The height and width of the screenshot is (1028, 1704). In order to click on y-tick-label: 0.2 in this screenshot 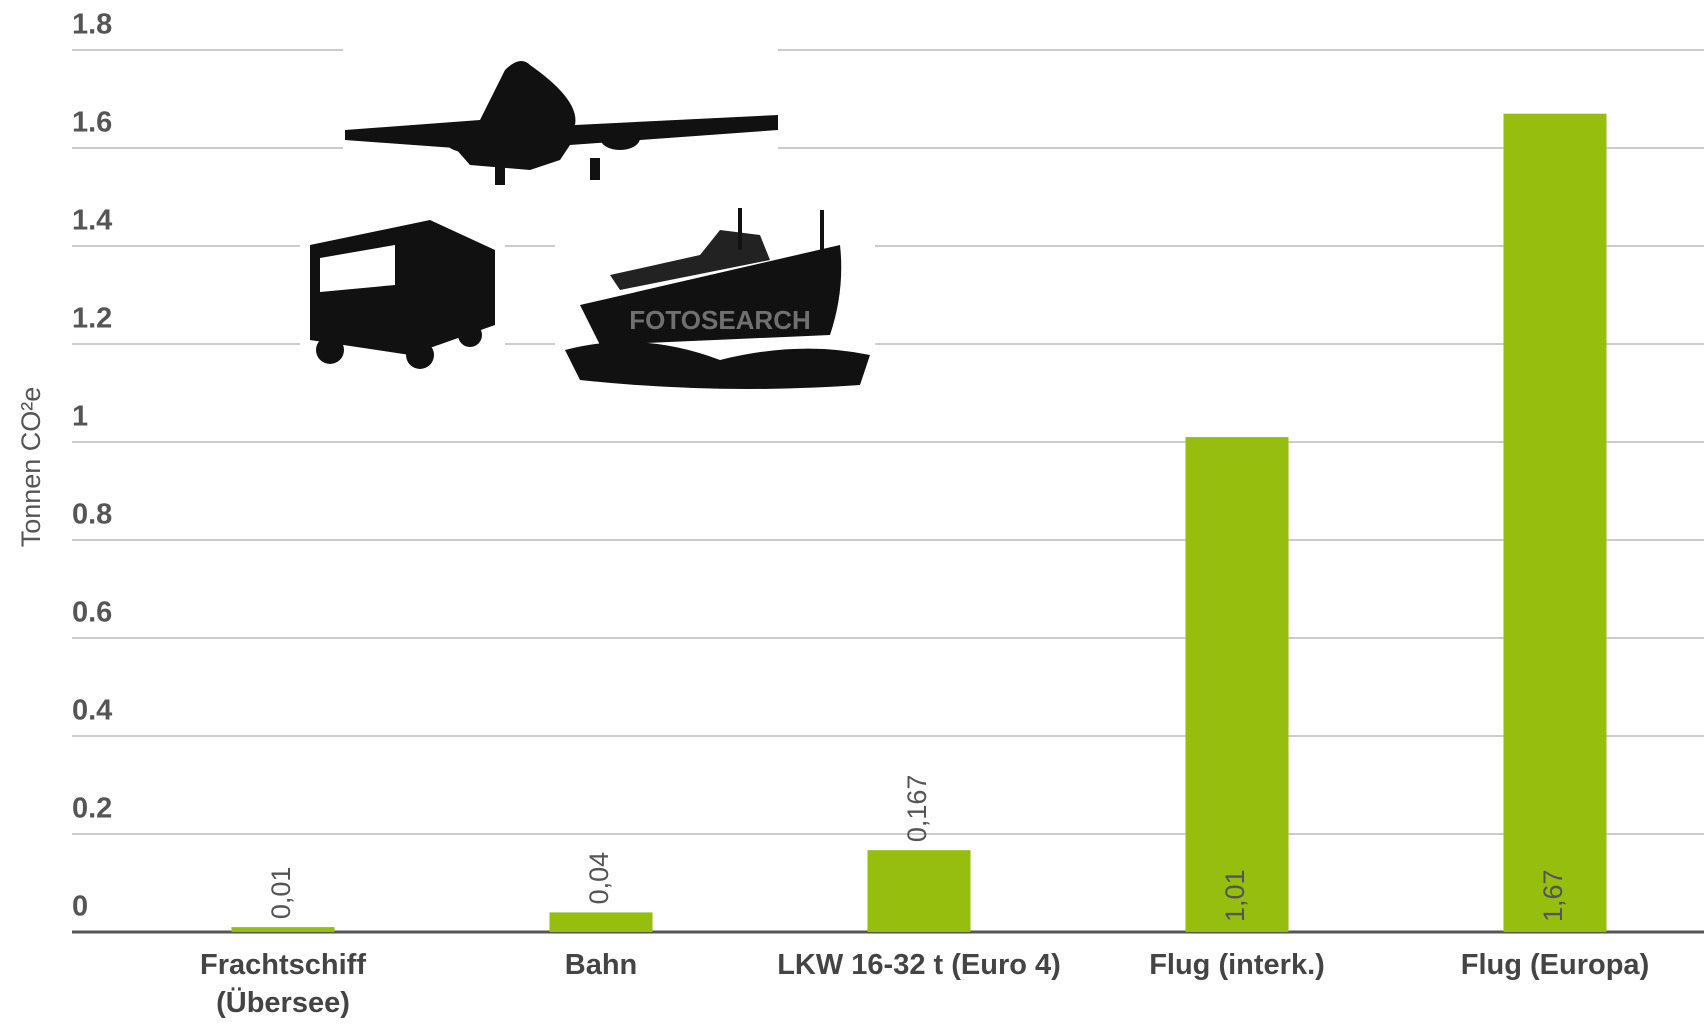, I will do `click(92, 809)`.